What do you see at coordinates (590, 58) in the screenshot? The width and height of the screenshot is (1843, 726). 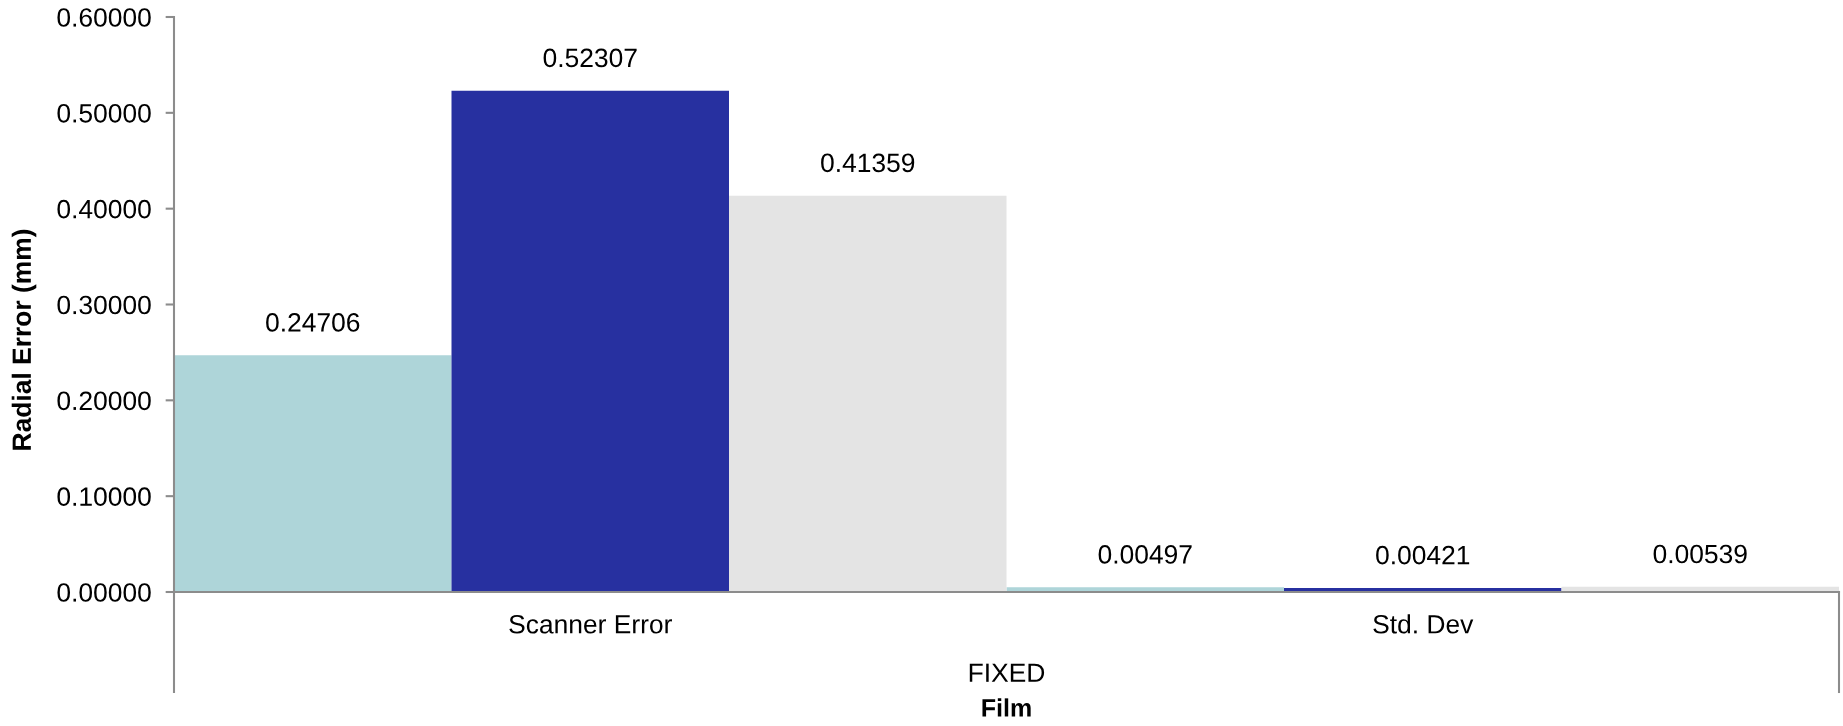 I see `data-label: 0.52307` at bounding box center [590, 58].